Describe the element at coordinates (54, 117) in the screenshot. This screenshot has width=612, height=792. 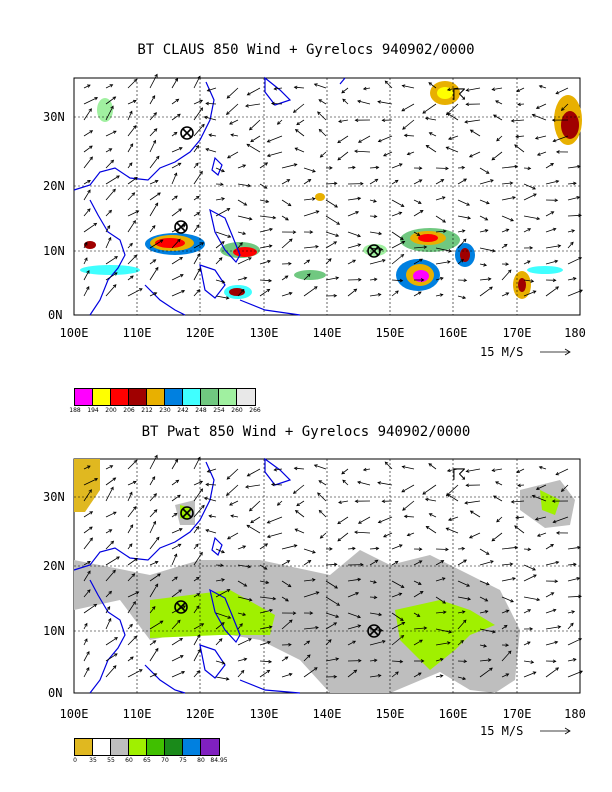
I see `lat-label: 30N` at that location.